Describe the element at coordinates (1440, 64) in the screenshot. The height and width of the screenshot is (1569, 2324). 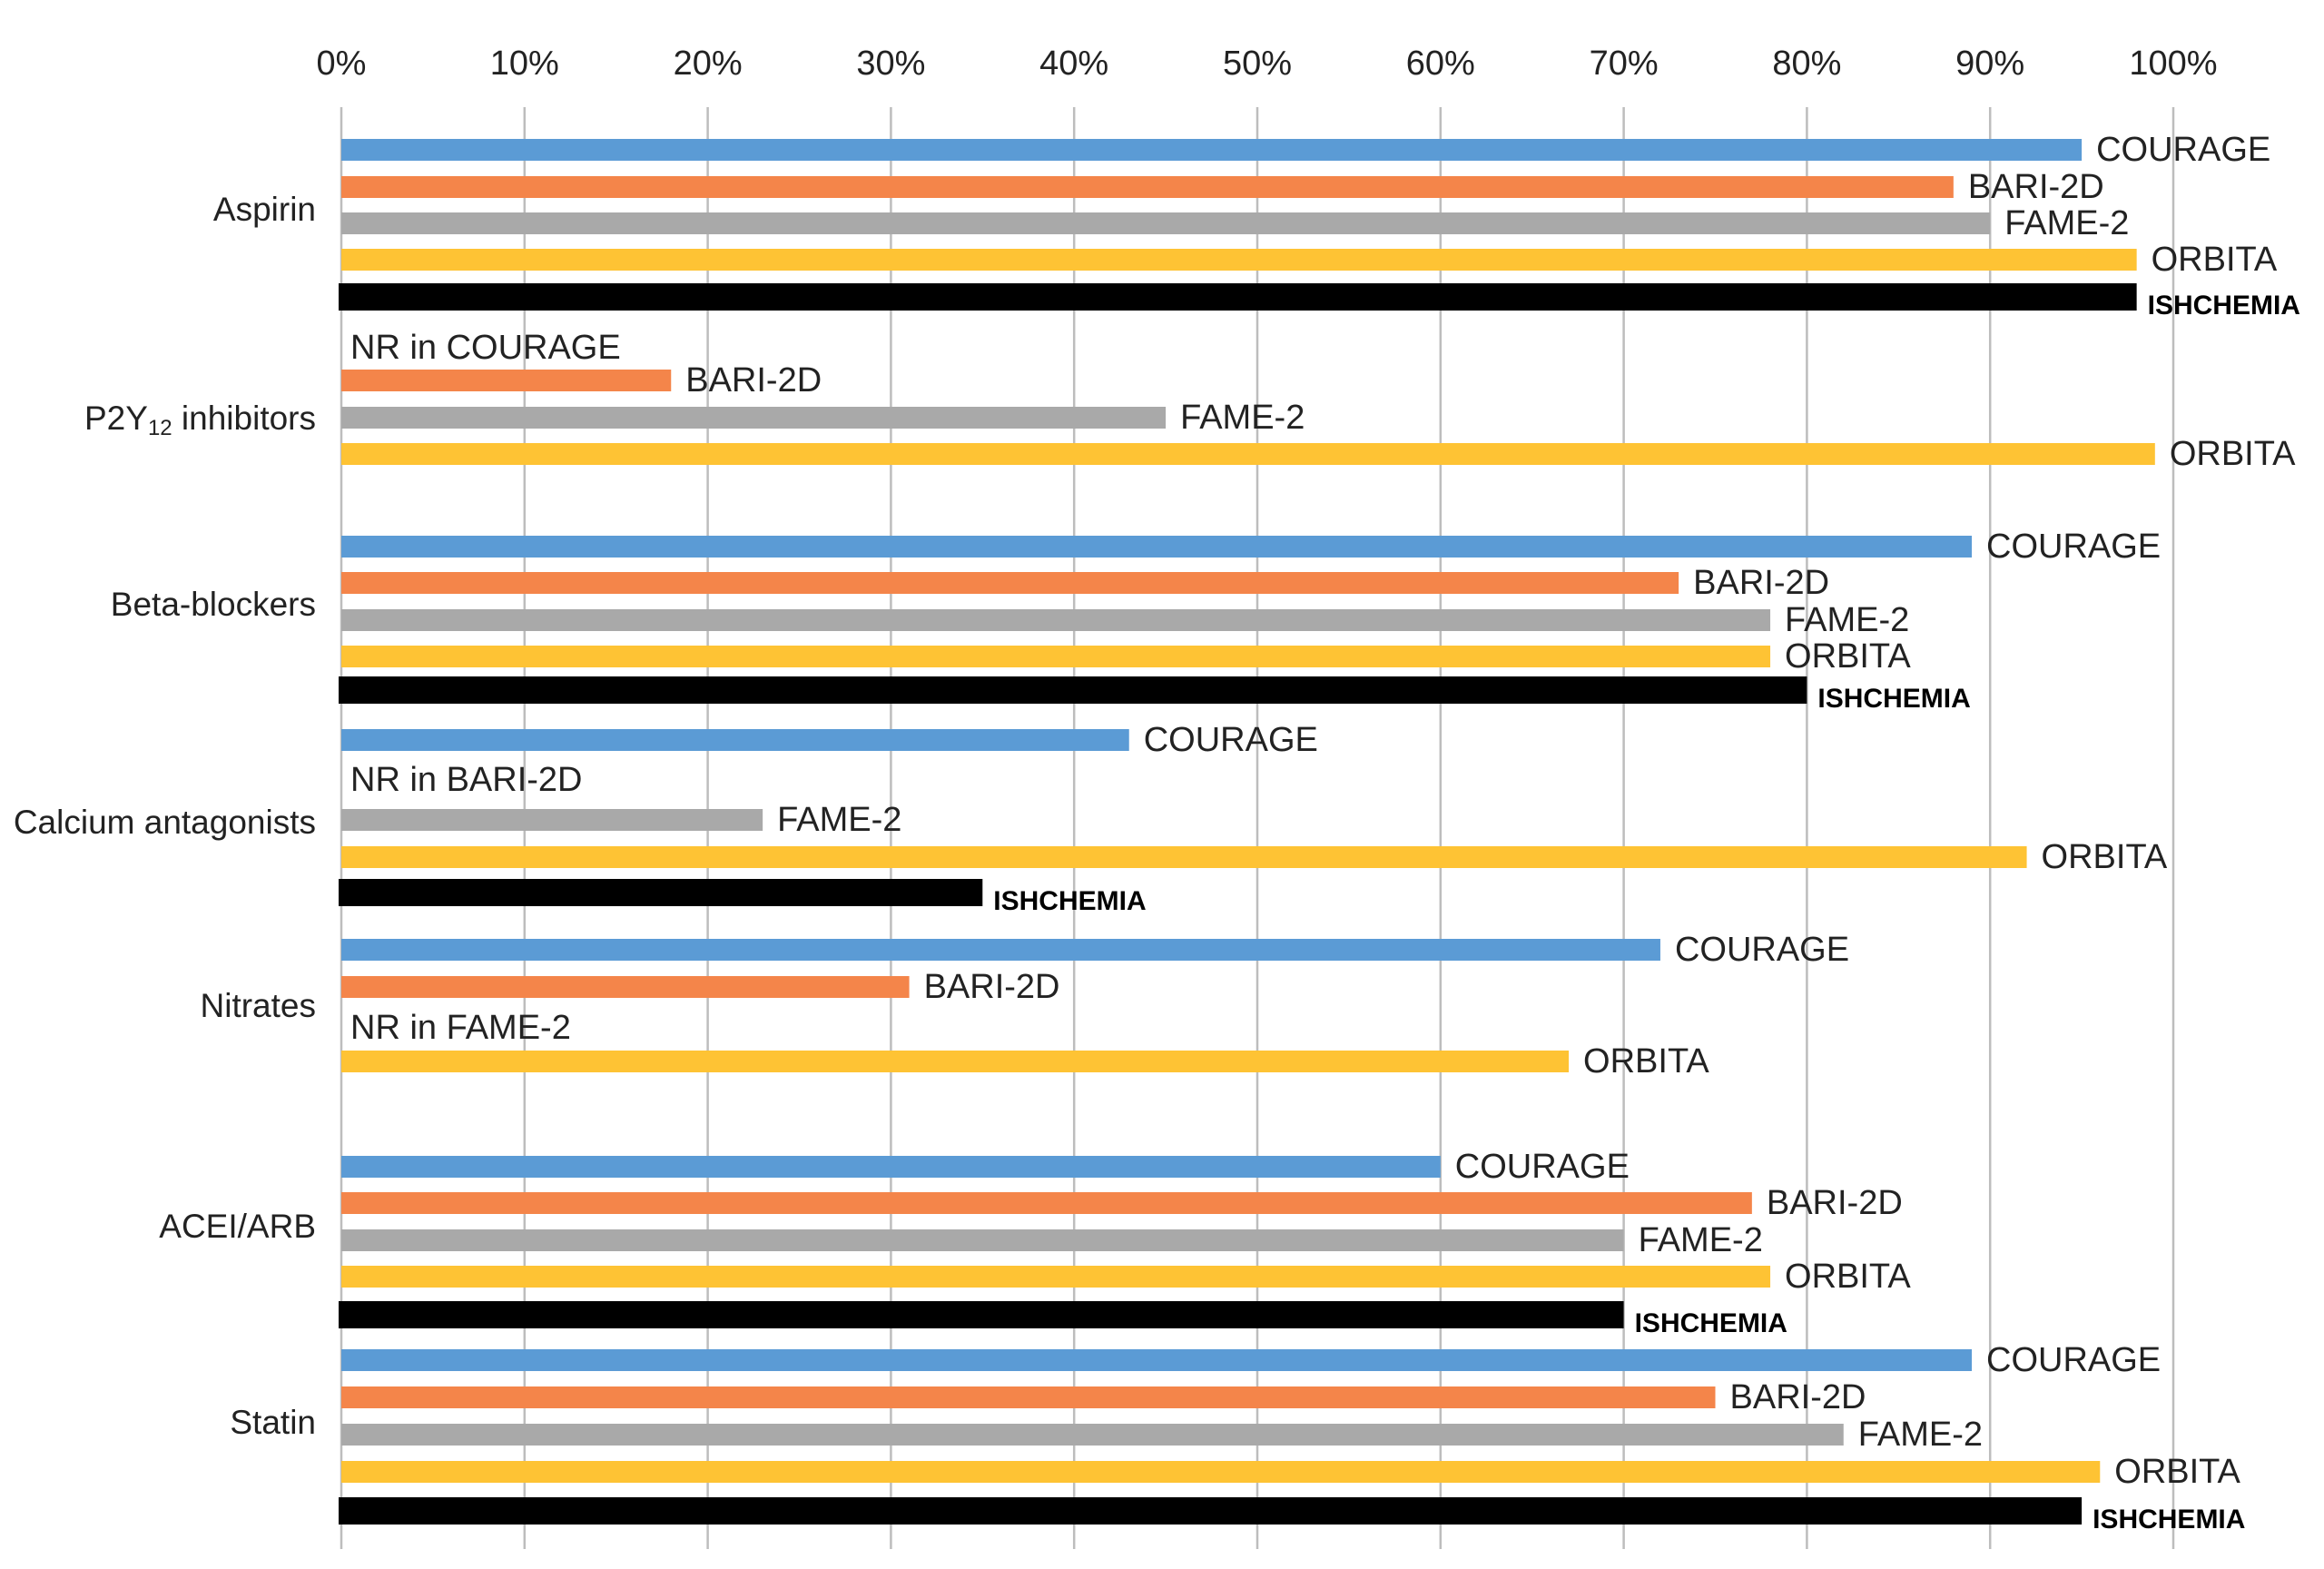
I see `x-tick-label: 60%` at that location.